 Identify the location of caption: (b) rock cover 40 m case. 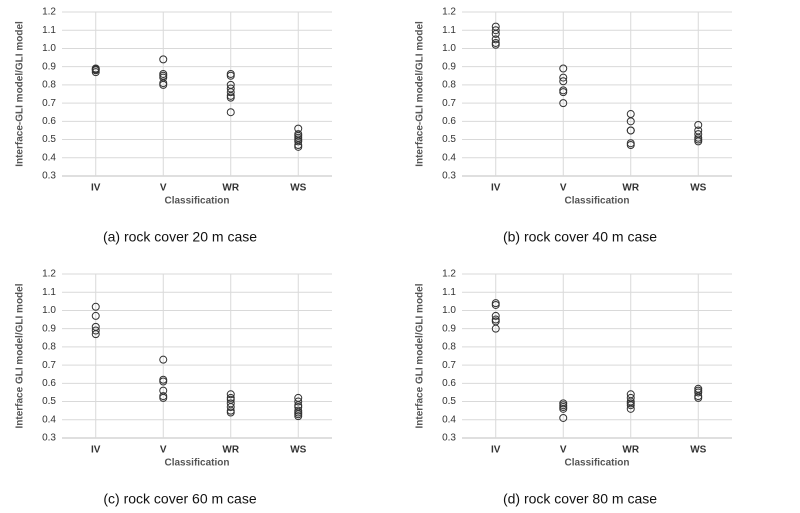
(580, 237).